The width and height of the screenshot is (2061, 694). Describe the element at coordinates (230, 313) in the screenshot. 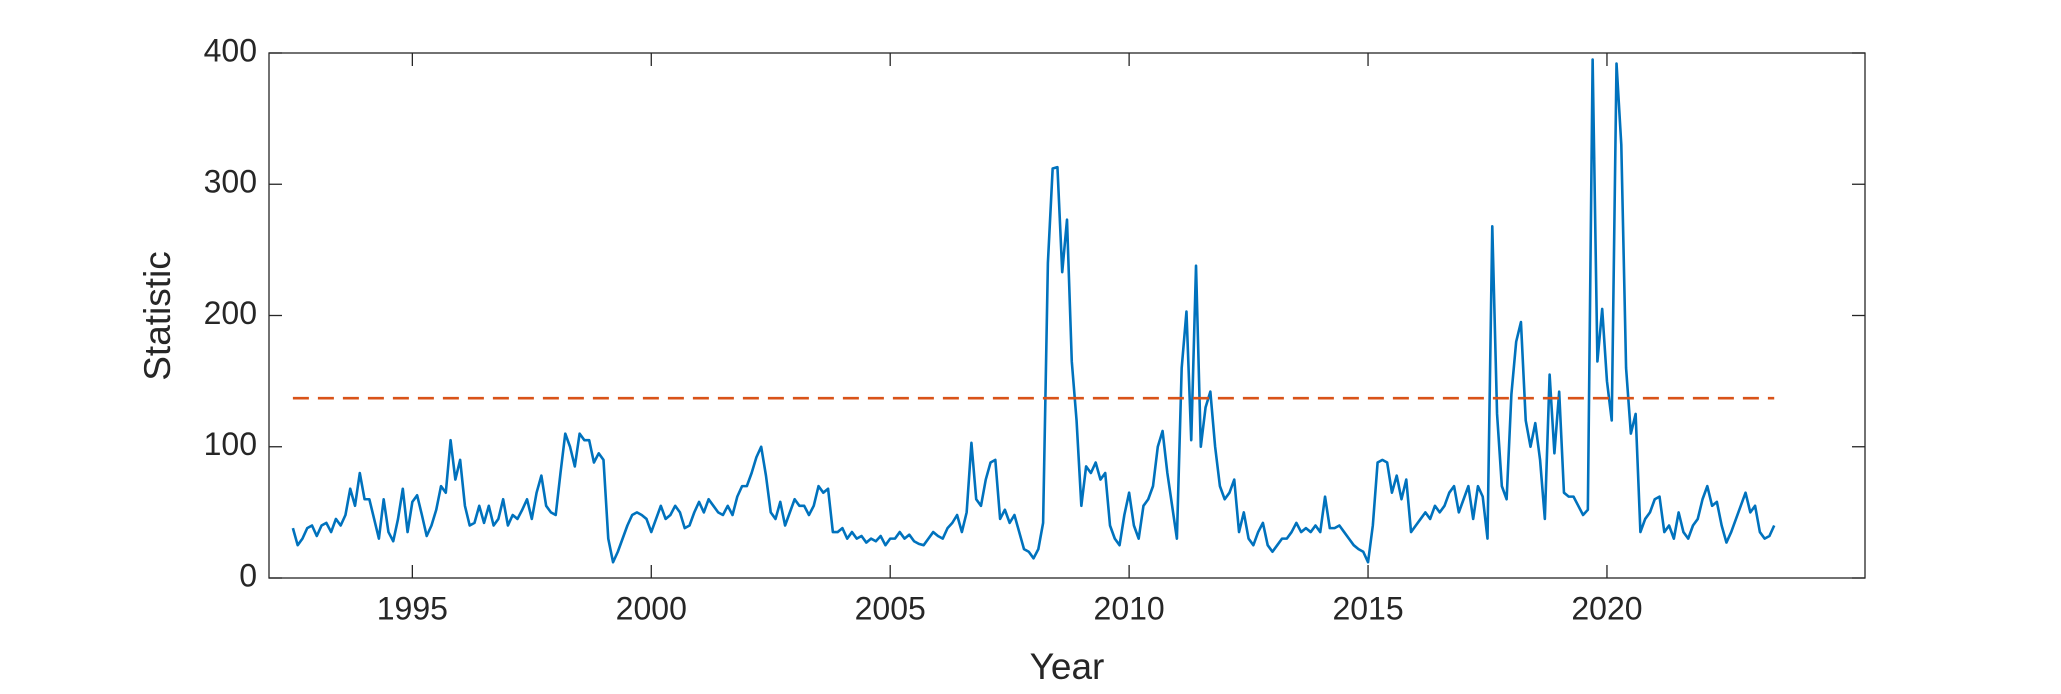

I see `y-tick-label: 200` at that location.